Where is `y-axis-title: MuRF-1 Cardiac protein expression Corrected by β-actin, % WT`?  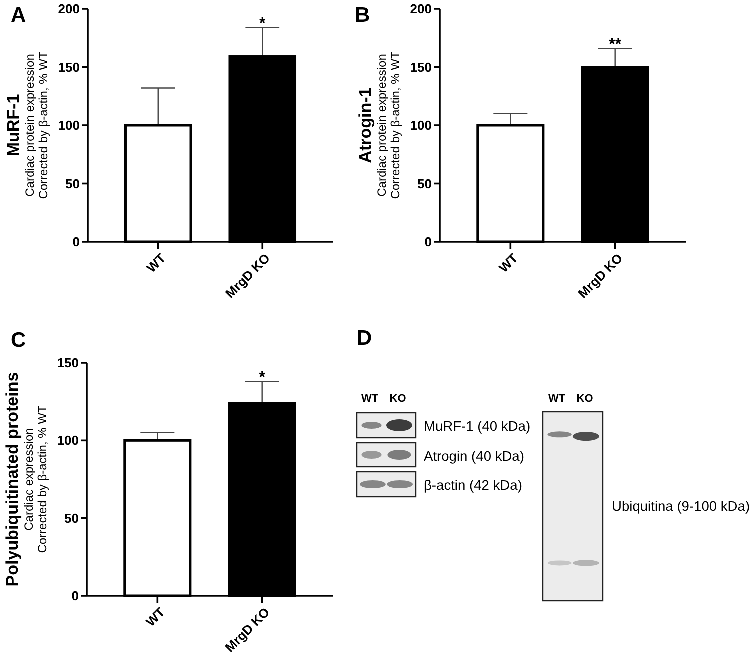 y-axis-title: MuRF-1 Cardiac protein expression Corrected by β-actin, % WT is located at coordinates (27, 125).